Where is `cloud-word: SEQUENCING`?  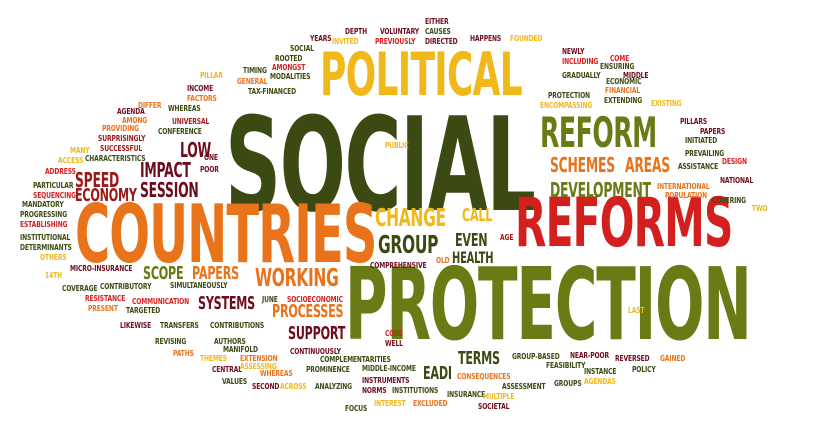 cloud-word: SEQUENCING is located at coordinates (54, 195).